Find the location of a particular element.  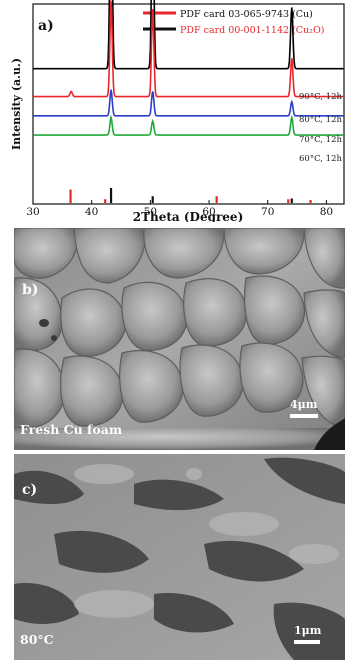

x-tick-label: 40 is located at coordinates (91, 212).